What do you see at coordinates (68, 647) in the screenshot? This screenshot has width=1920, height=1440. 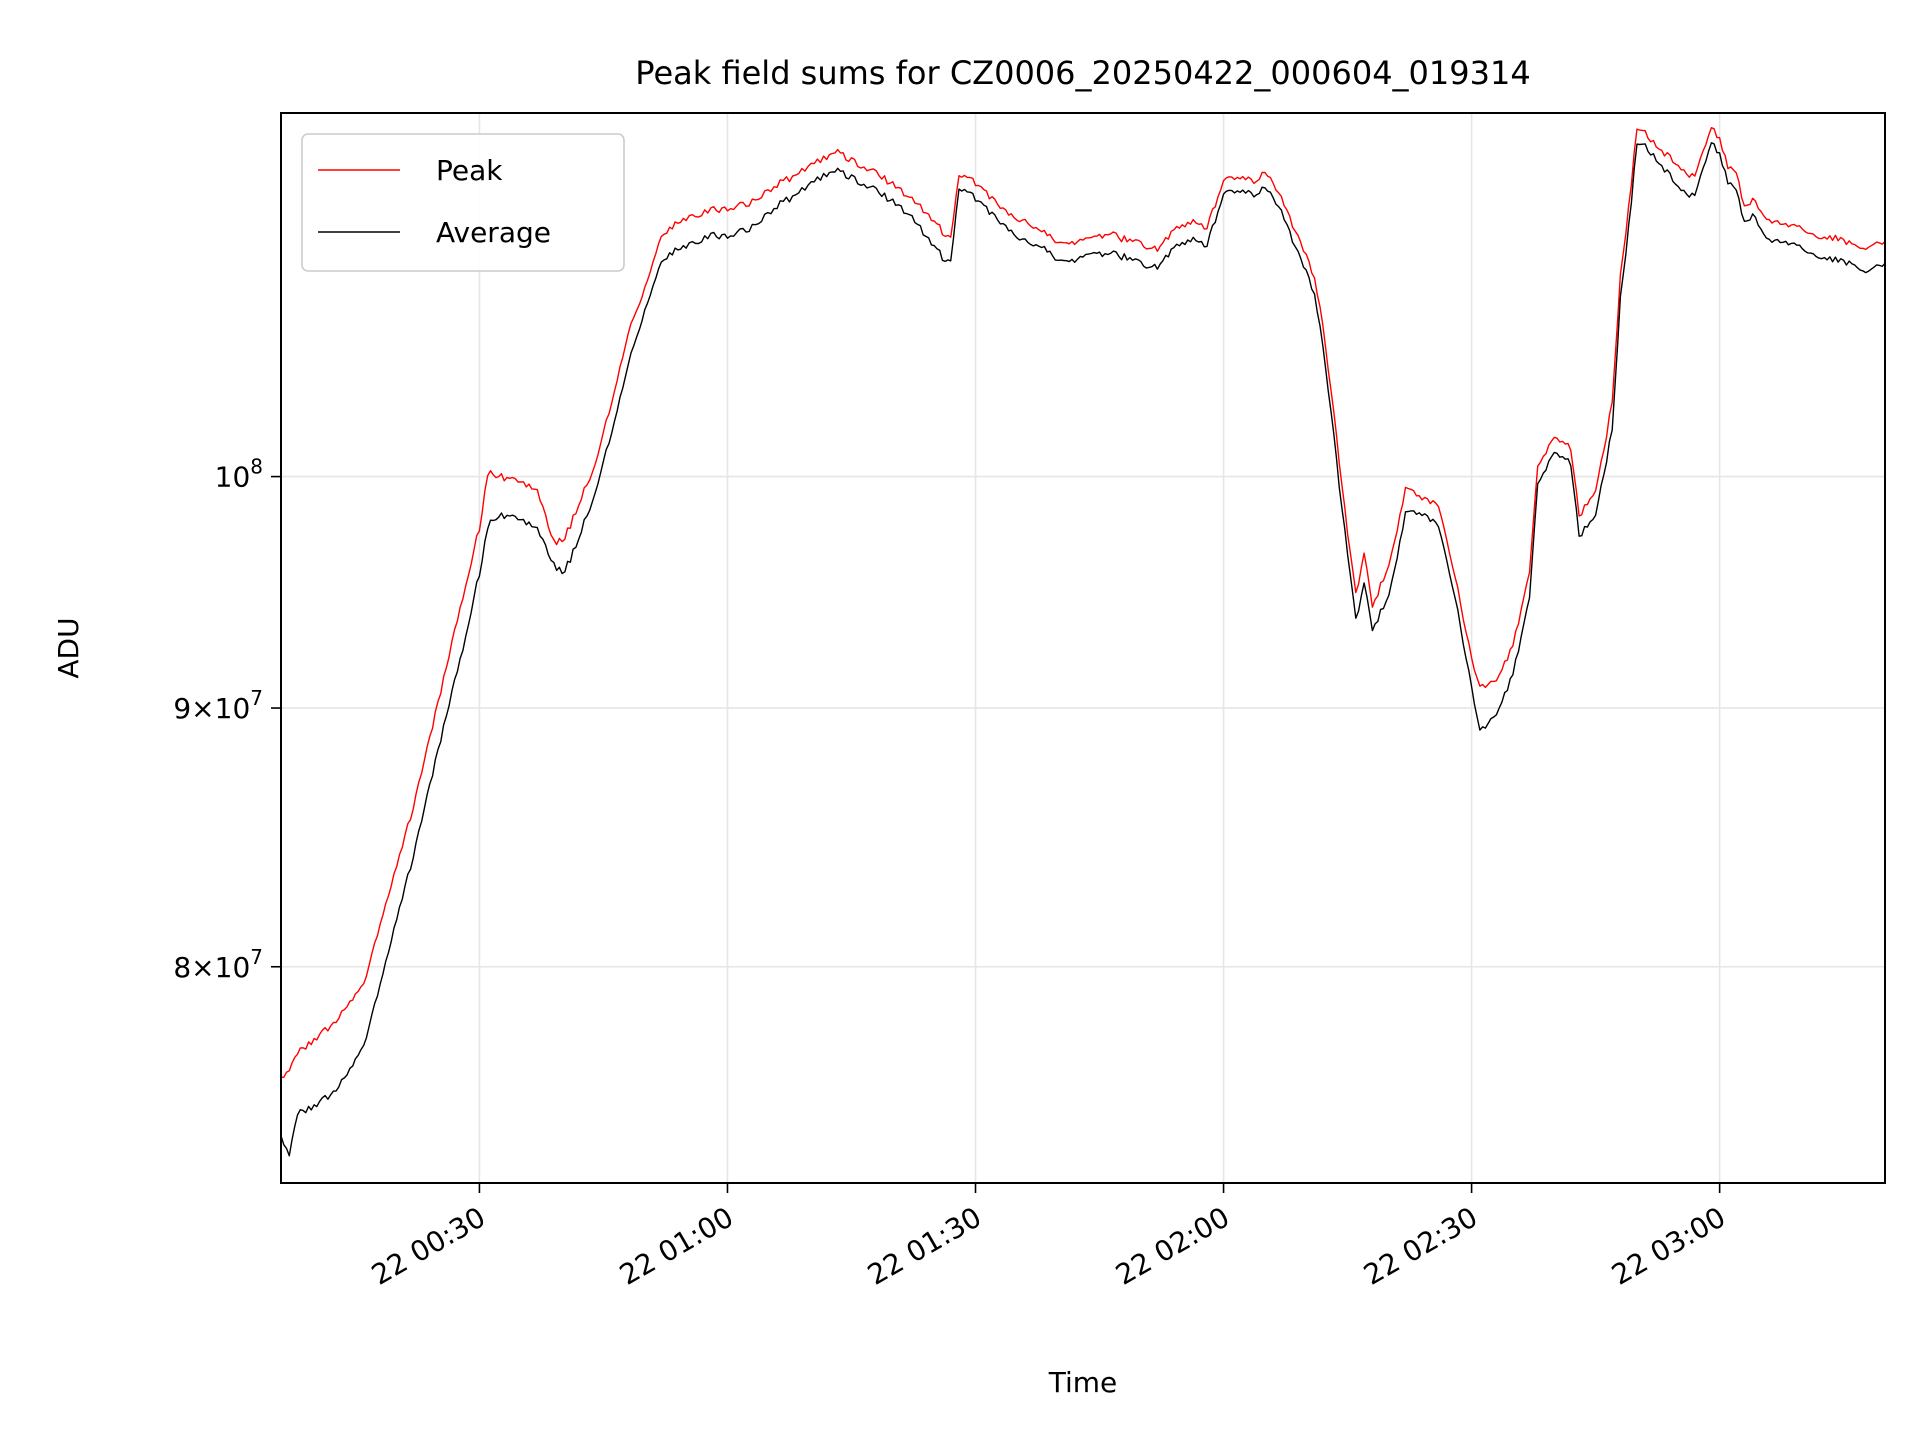 I see `y-axis-label: ADU` at bounding box center [68, 647].